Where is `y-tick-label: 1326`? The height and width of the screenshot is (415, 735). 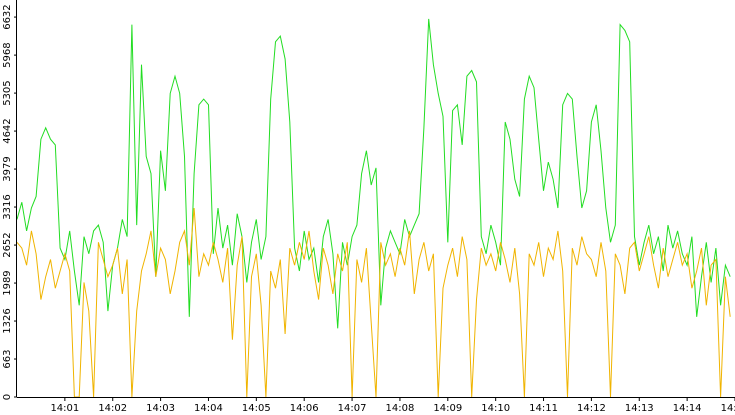
y-tick-label: 1326 is located at coordinates (7, 320).